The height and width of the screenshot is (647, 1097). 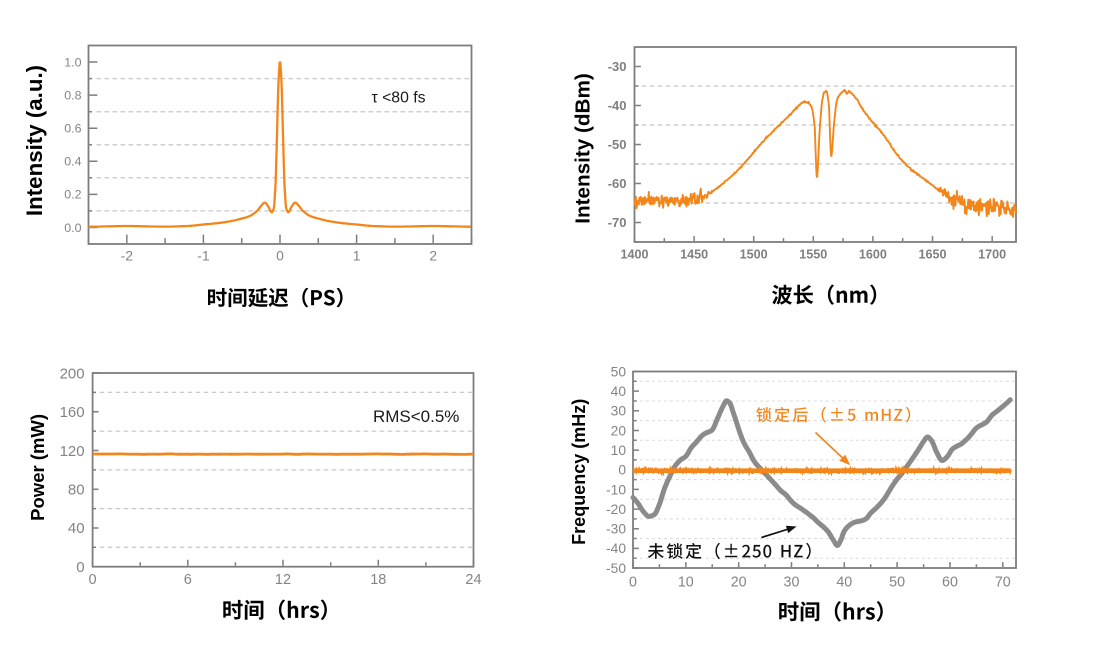 I want to click on svg-text: 60, so click(x=950, y=583).